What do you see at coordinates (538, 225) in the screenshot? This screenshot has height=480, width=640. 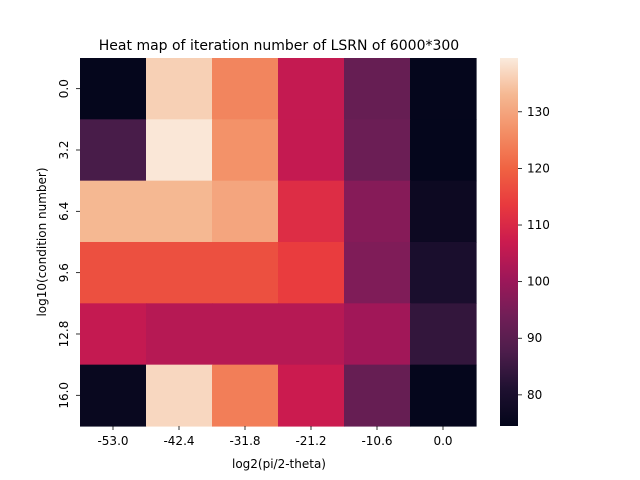 I see `colorbar-tick-label: 110` at bounding box center [538, 225].